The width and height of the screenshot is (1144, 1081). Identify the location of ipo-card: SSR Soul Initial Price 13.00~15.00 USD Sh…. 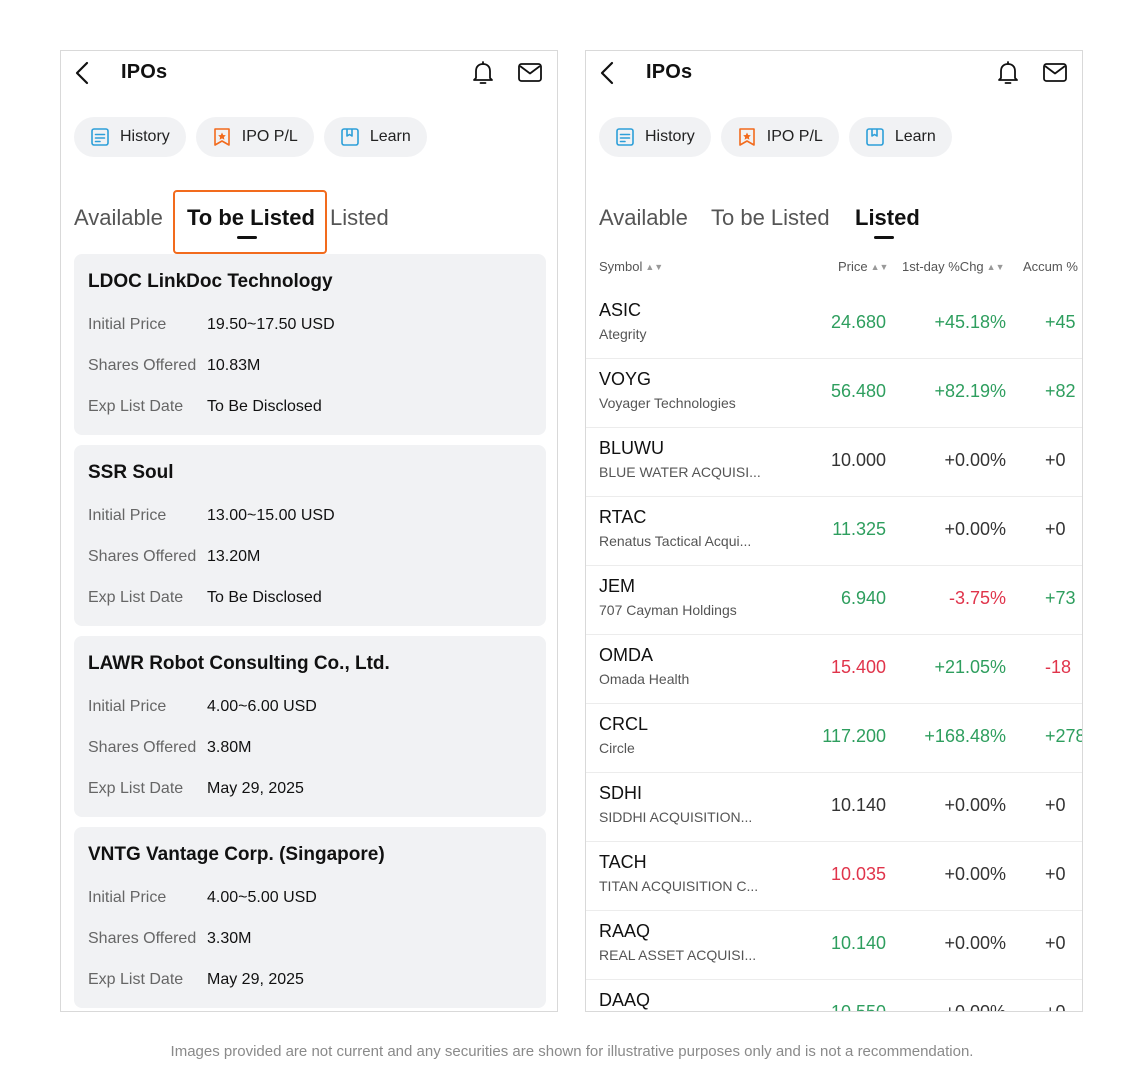
(310, 535).